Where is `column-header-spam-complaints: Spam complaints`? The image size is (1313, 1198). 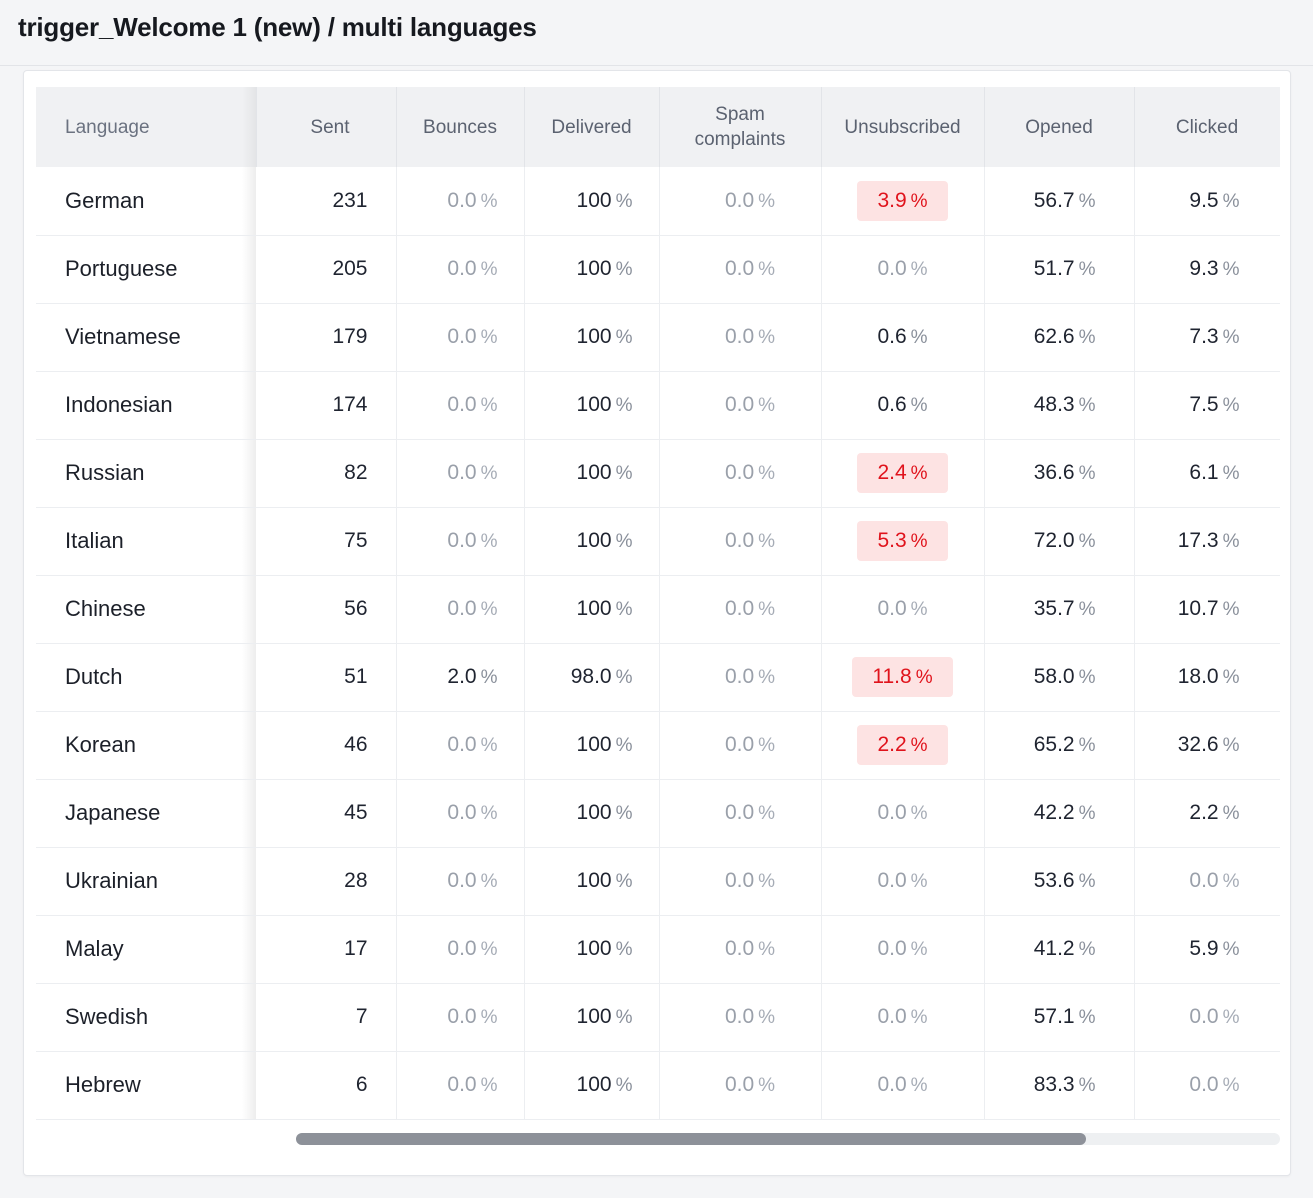
column-header-spam-complaints: Spam complaints is located at coordinates (740, 127).